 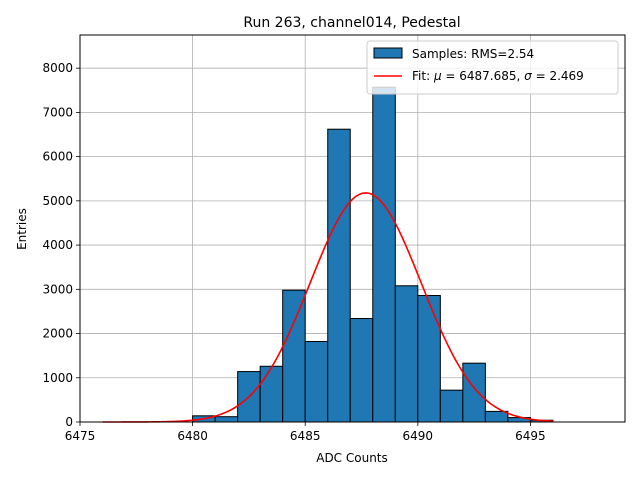 I want to click on y-tick-label: 8000, so click(x=57, y=68).